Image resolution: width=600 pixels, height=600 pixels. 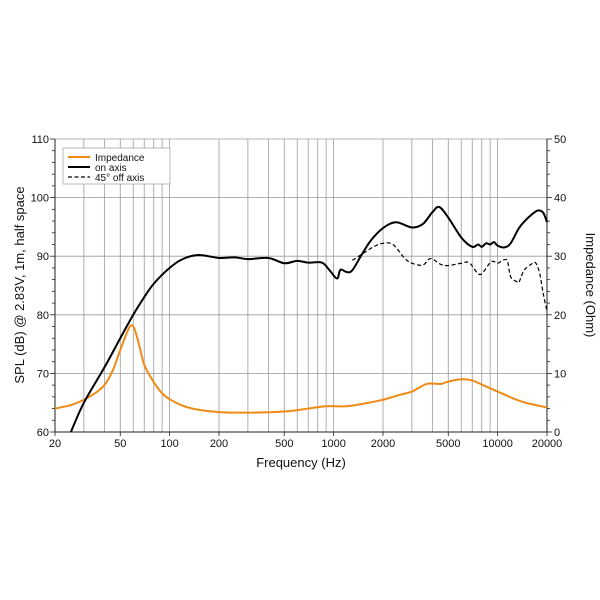 What do you see at coordinates (301, 462) in the screenshot?
I see `x-axis-label: Frequency (Hz)` at bounding box center [301, 462].